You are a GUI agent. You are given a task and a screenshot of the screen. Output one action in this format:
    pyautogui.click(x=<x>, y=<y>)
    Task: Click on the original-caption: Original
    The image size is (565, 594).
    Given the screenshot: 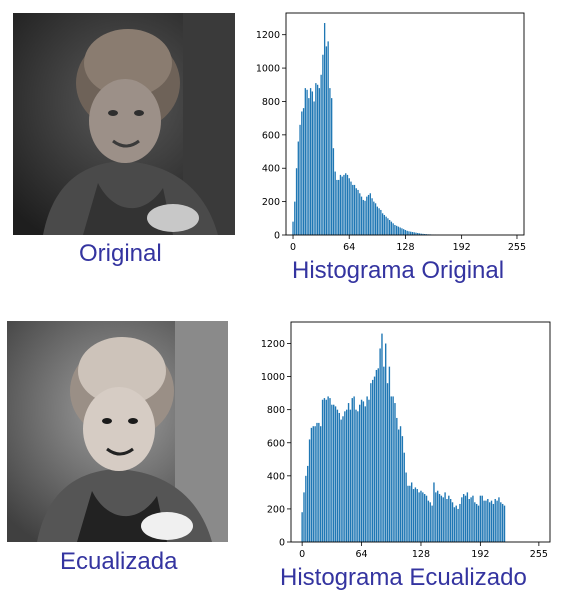 What is the action you would take?
    pyautogui.click(x=120, y=254)
    